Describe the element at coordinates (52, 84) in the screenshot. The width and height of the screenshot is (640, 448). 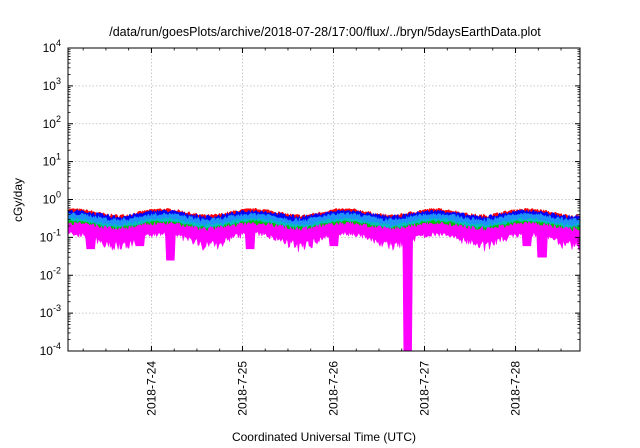
I see `y-tick-label: 10³` at that location.